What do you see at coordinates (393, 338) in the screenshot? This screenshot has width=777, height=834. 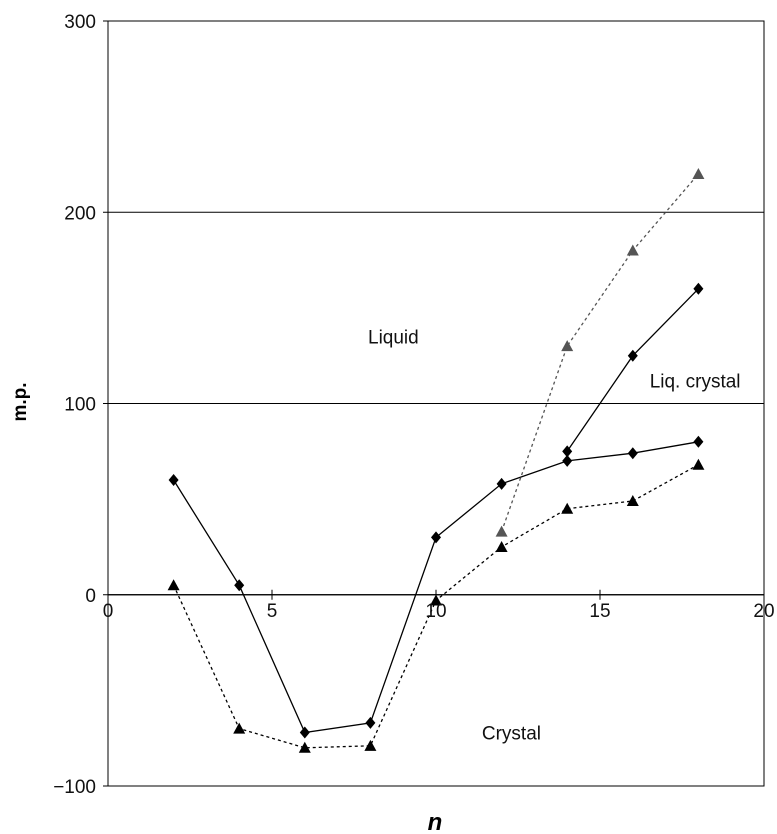 I see `region-label-liquid: Liquid` at bounding box center [393, 338].